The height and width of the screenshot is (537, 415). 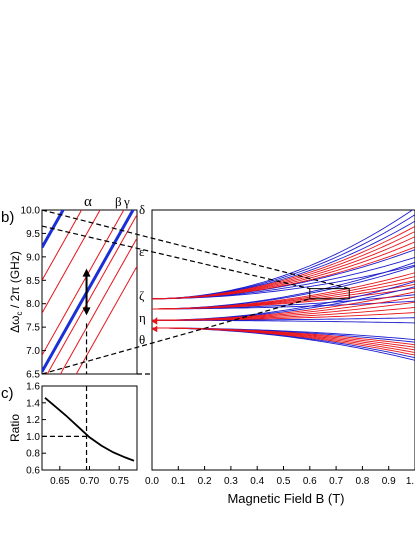 I want to click on panel-b-ytick-label: 9.5, so click(x=33, y=234).